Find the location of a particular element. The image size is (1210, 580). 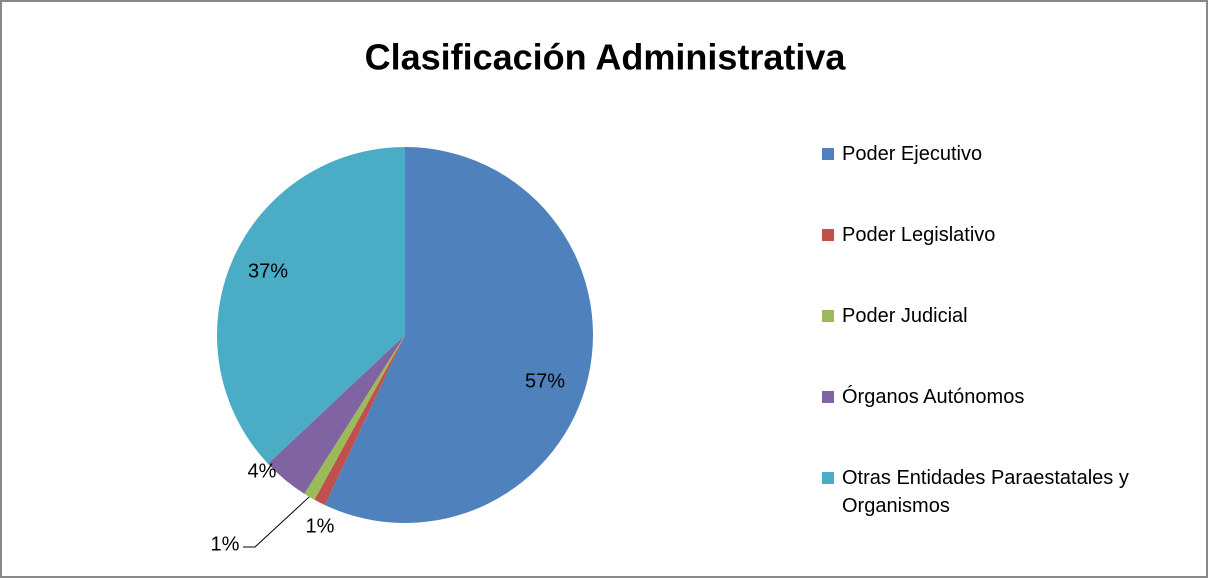

legend-label: Poder Ejecutivo is located at coordinates (912, 154).